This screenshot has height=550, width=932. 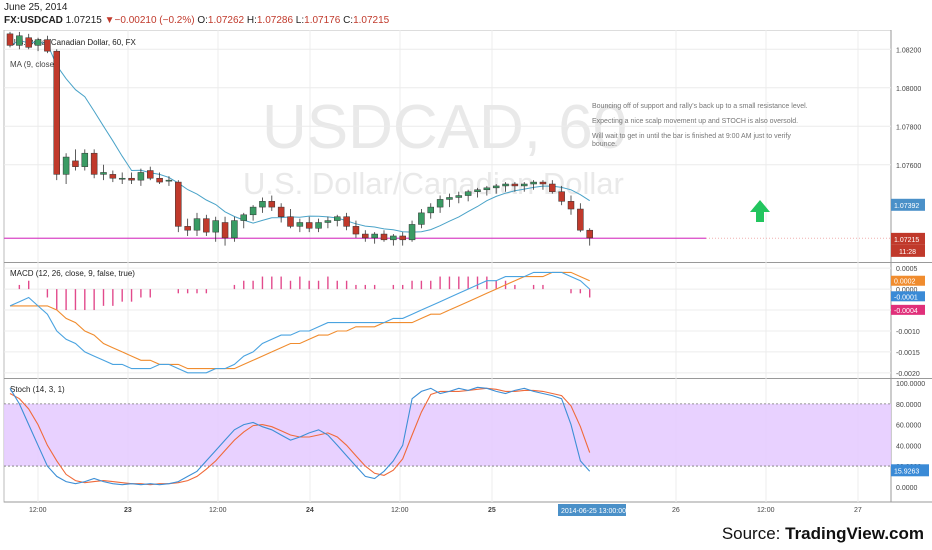 What do you see at coordinates (908, 426) in the screenshot?
I see `stoch-tick-label: 60.0000` at bounding box center [908, 426].